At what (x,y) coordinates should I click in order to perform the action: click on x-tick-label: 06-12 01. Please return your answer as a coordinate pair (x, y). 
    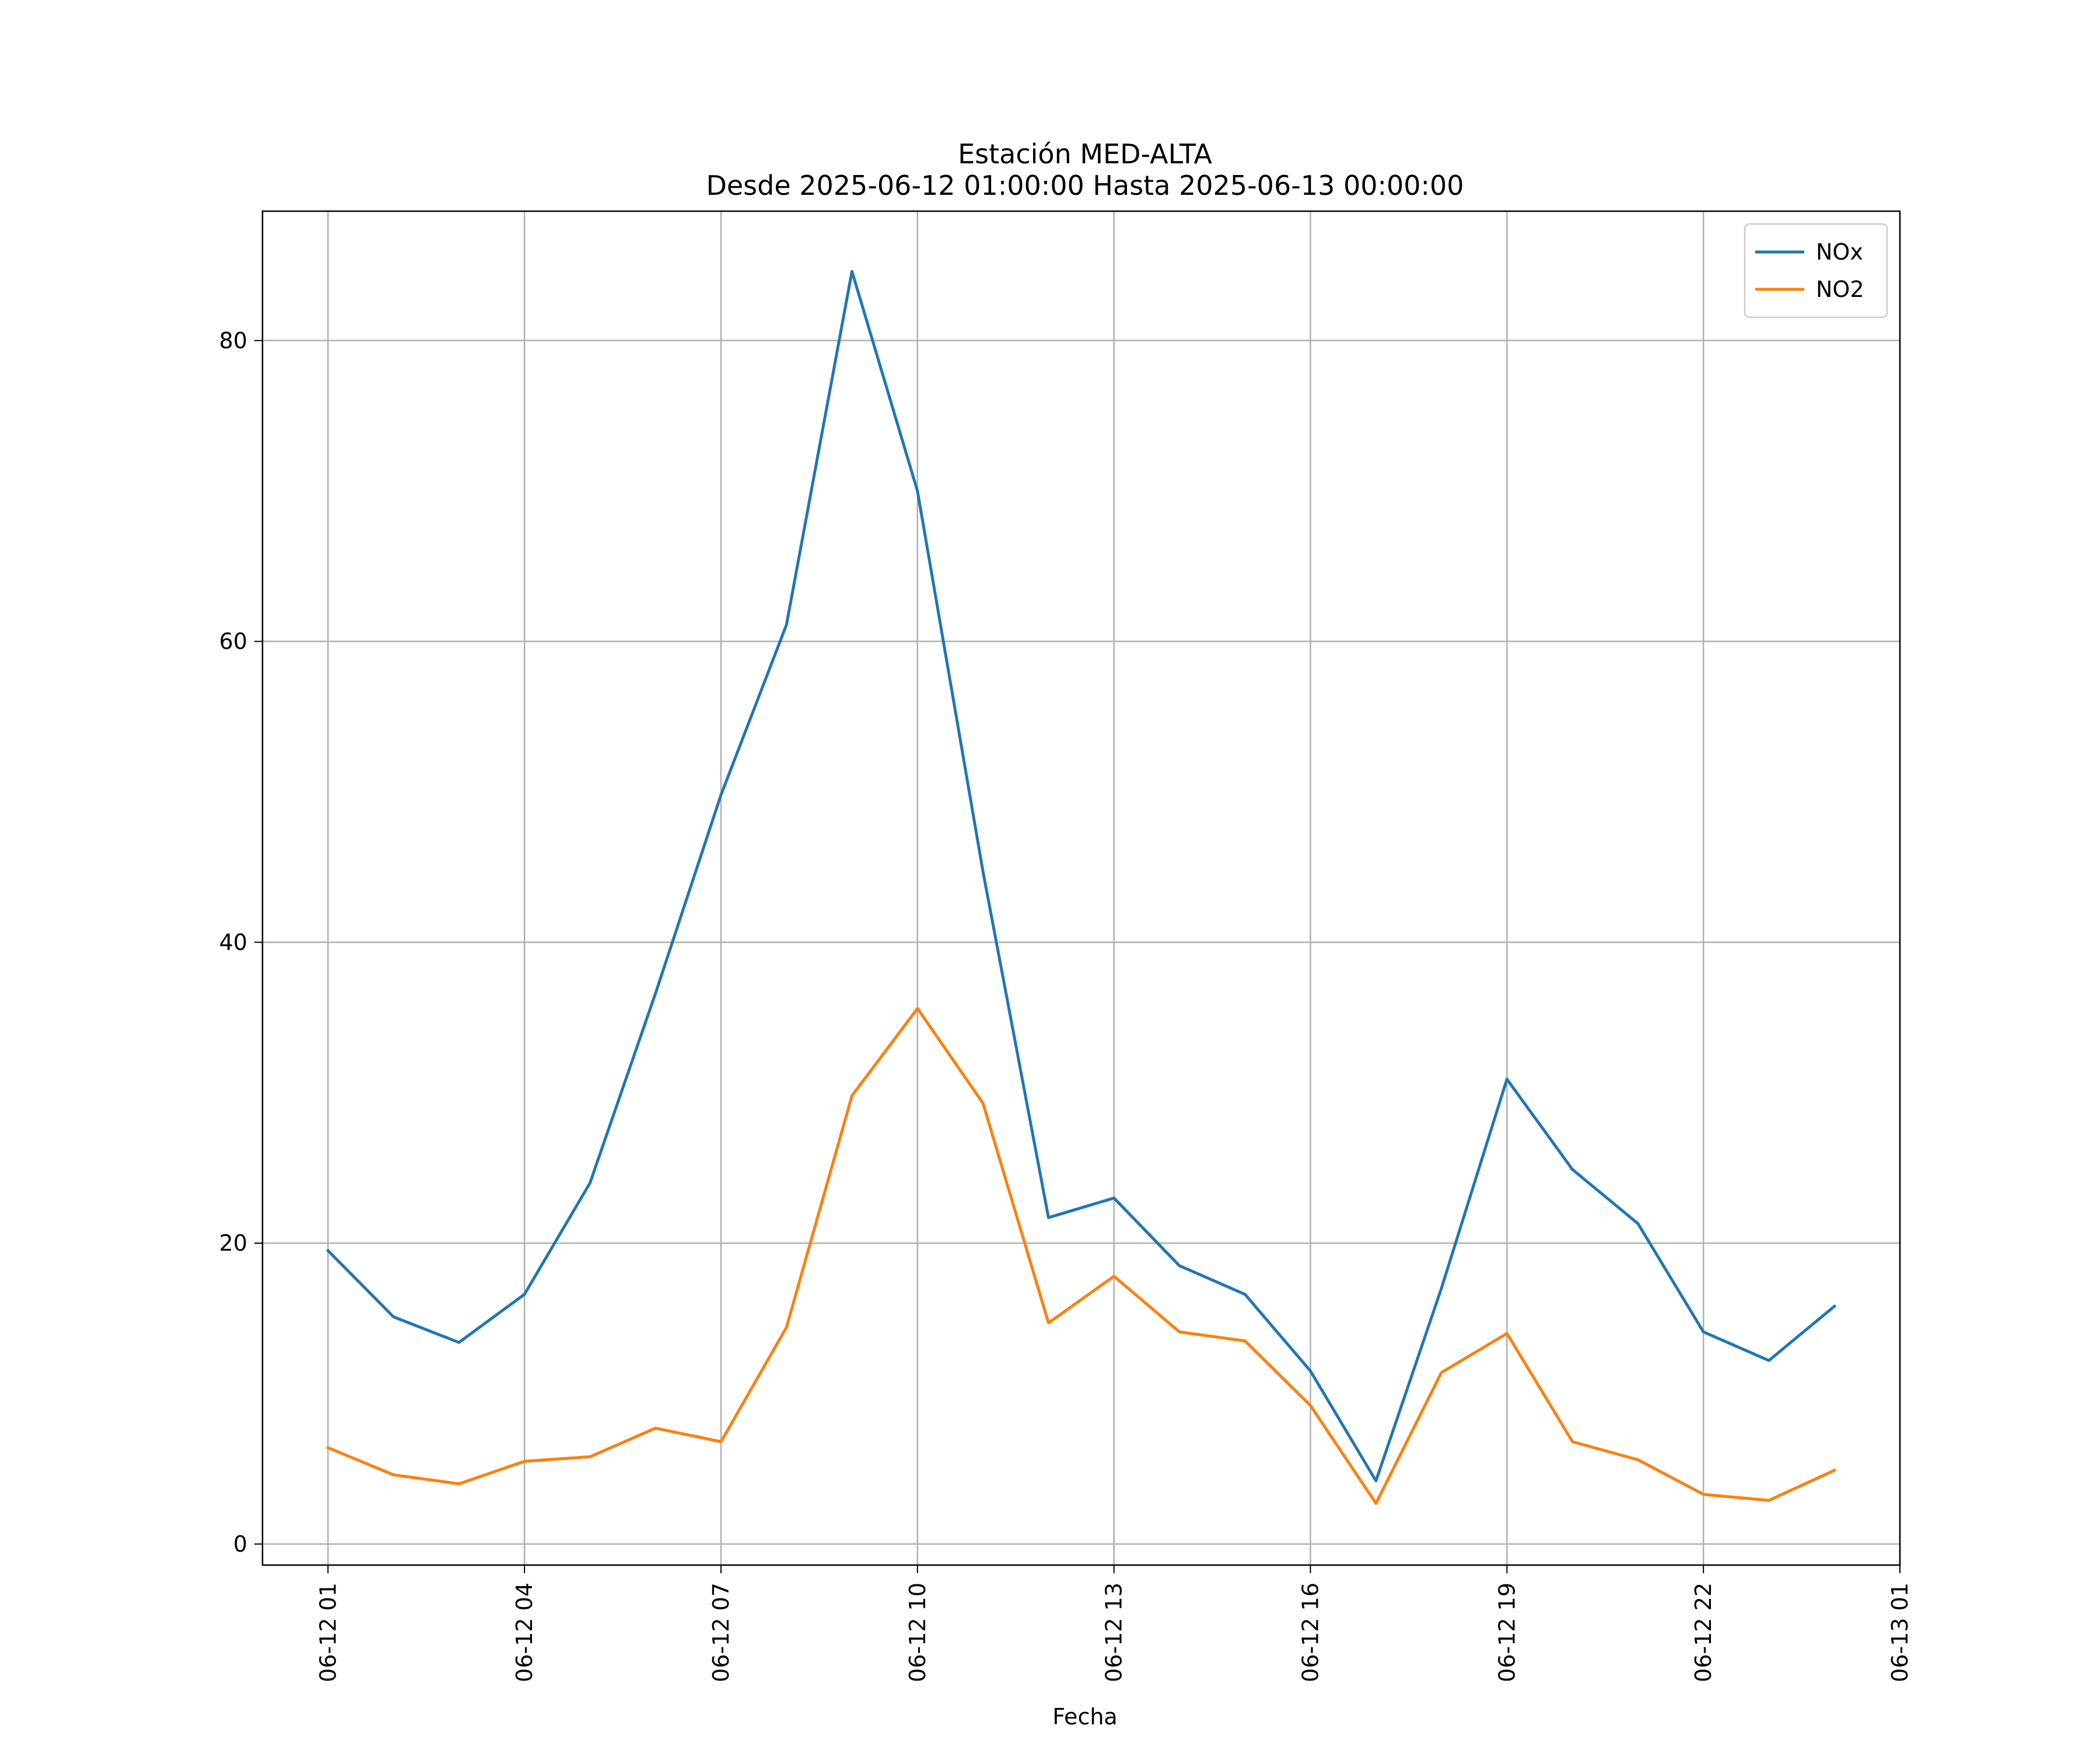
    Looking at the image, I should click on (328, 1632).